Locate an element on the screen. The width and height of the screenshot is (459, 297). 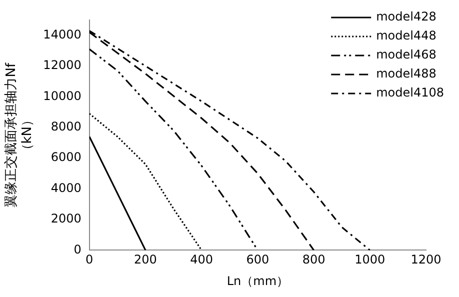
x-tick-label: 1200 is located at coordinates (426, 259).